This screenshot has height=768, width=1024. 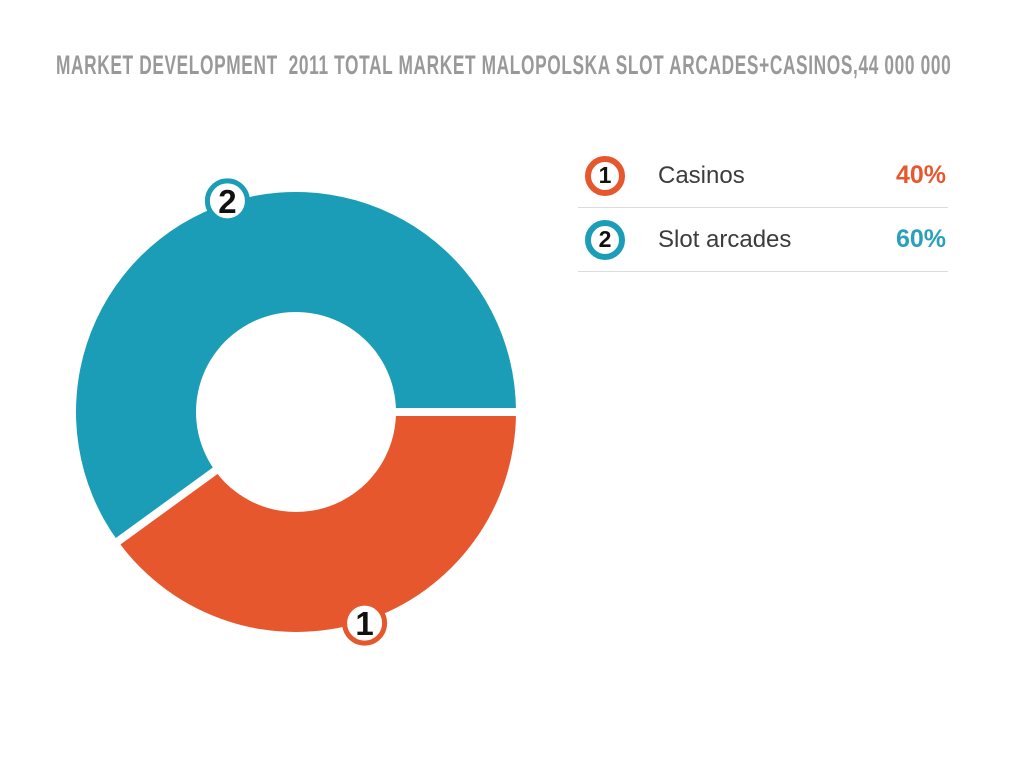 I want to click on legend-marker-1: 1, so click(x=605, y=175).